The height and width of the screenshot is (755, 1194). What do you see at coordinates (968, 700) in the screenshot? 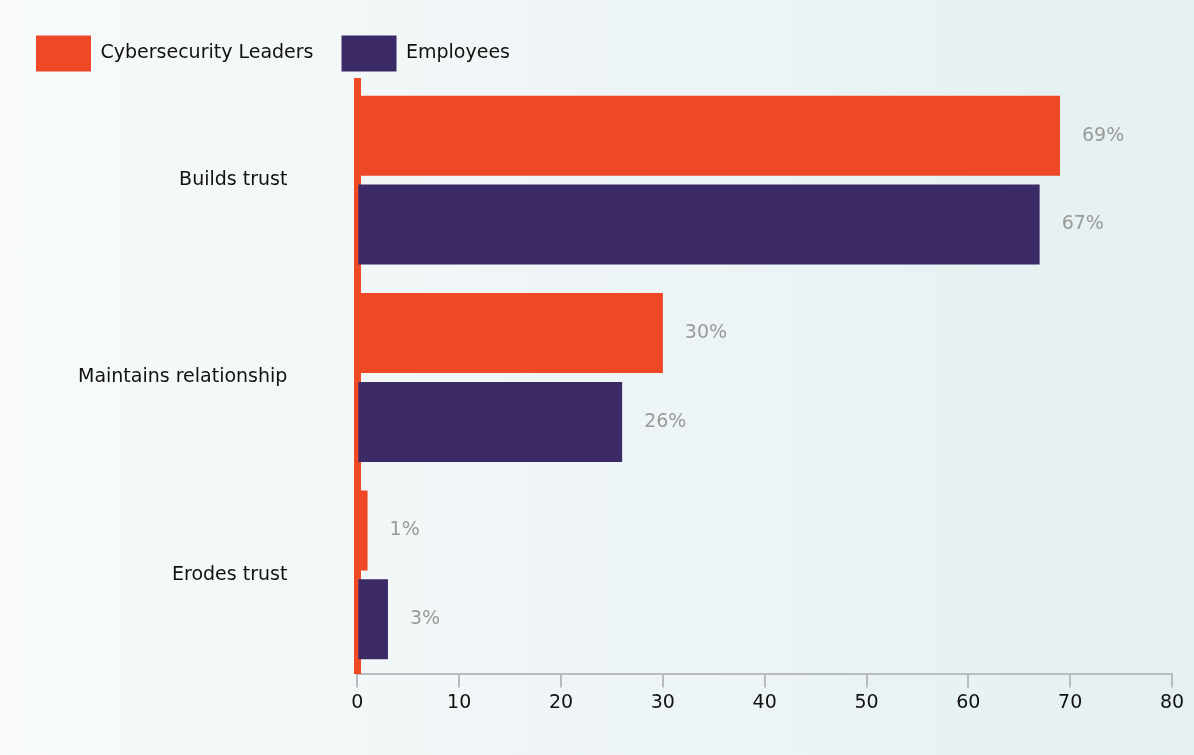
I see `x-tick-label: 60` at bounding box center [968, 700].